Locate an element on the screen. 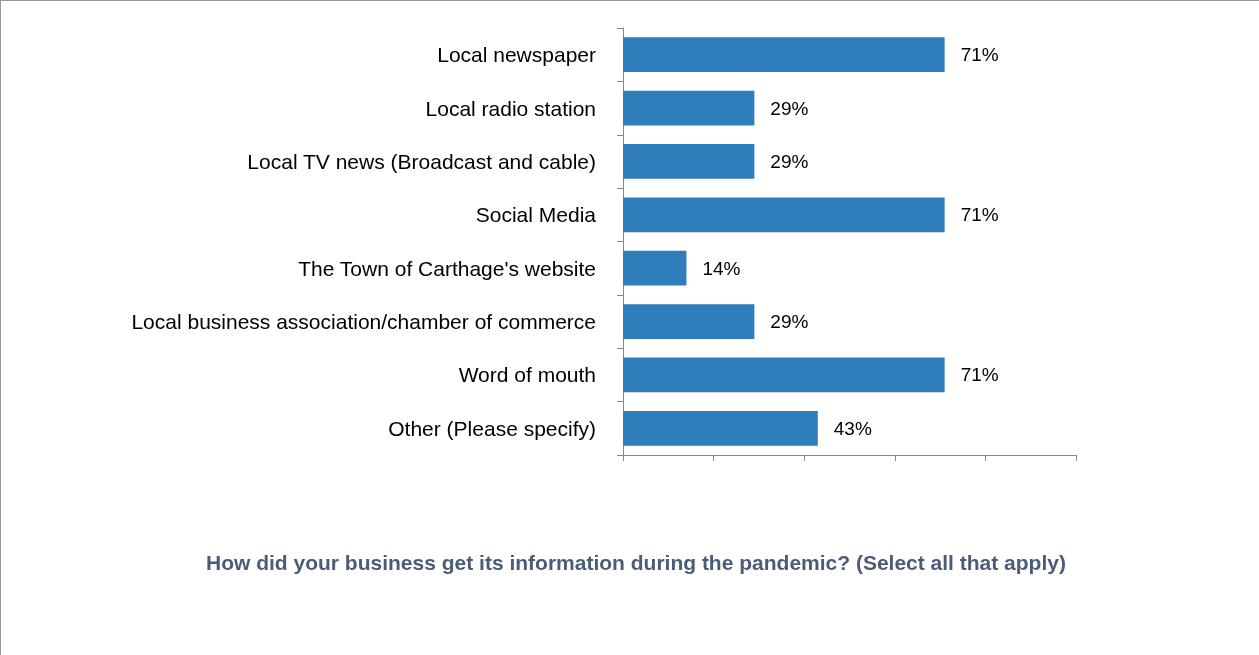 Image resolution: width=1259 pixels, height=655 pixels. data-label: 43% is located at coordinates (852, 428).